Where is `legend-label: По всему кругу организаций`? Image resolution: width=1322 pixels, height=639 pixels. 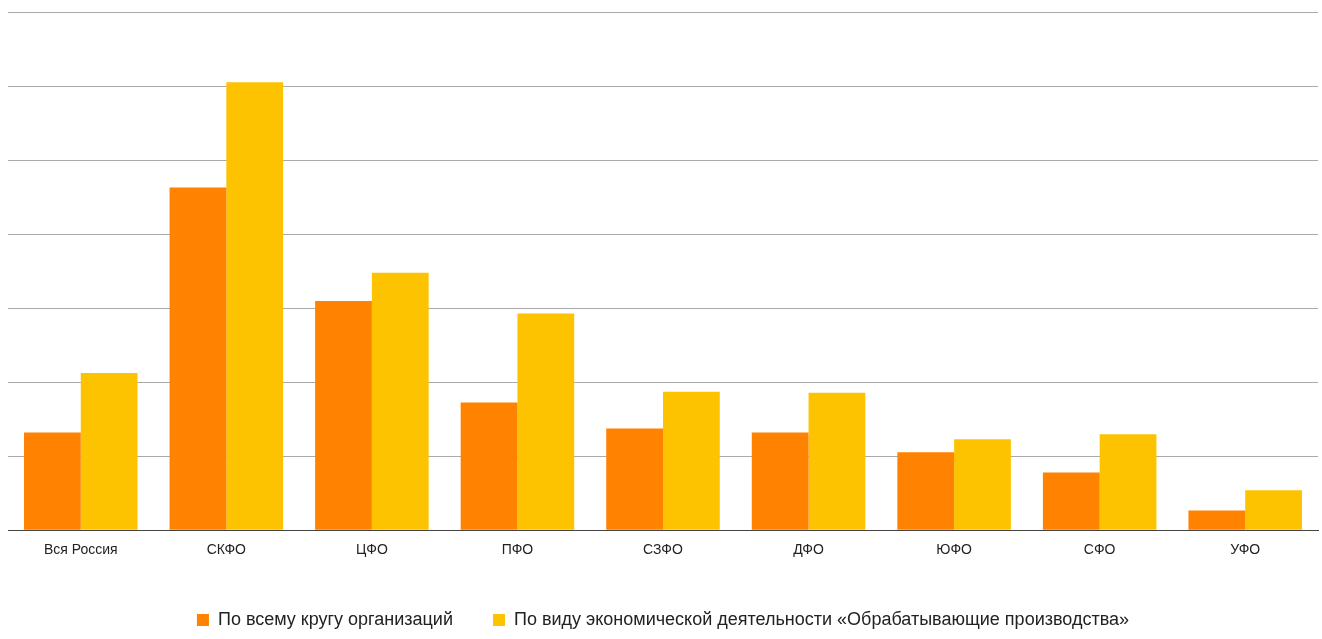 legend-label: По всему кругу организаций is located at coordinates (335, 618).